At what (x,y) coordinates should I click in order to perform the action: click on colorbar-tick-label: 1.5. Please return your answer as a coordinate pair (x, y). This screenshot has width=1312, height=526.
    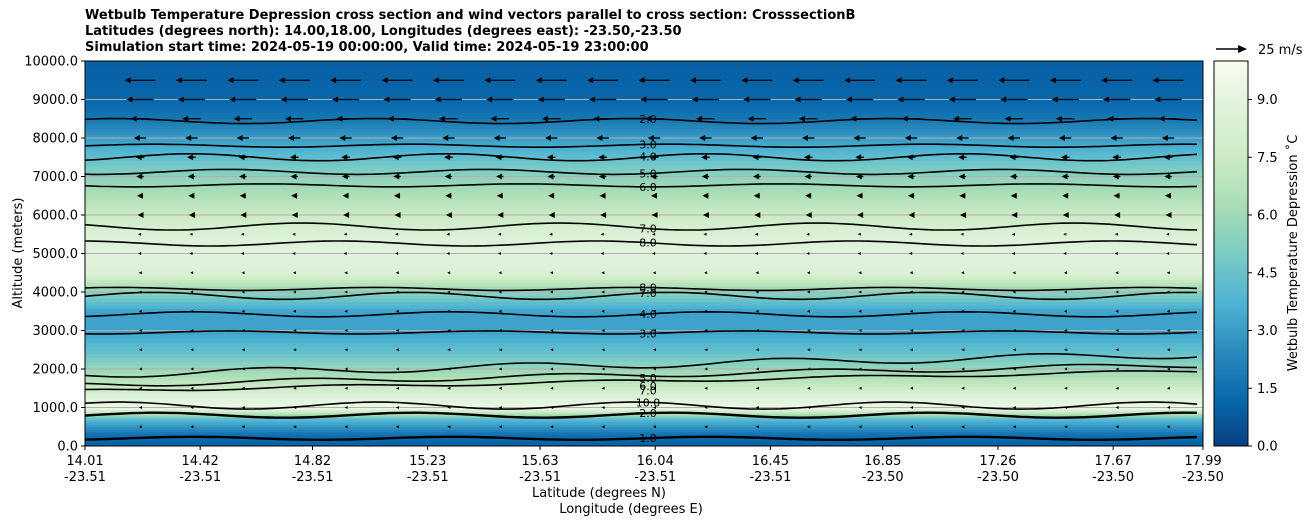
    Looking at the image, I should click on (1267, 389).